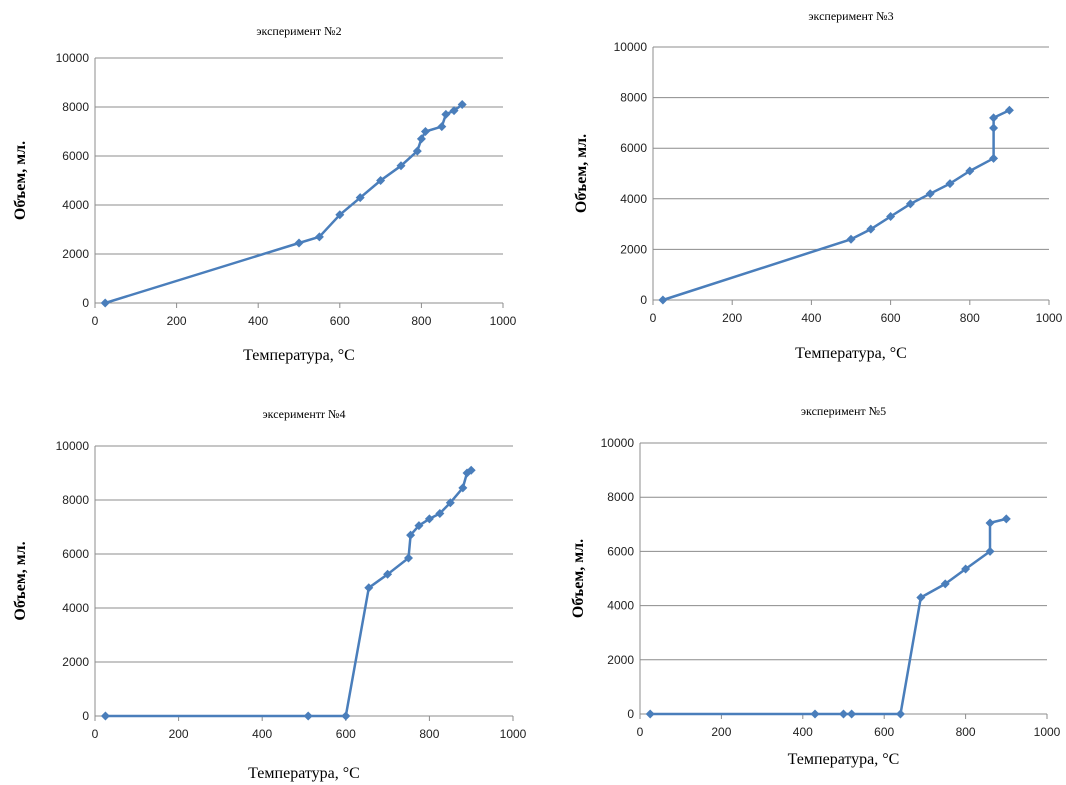  Describe the element at coordinates (891, 318) in the screenshot. I see `x-tick-label: 600` at that location.